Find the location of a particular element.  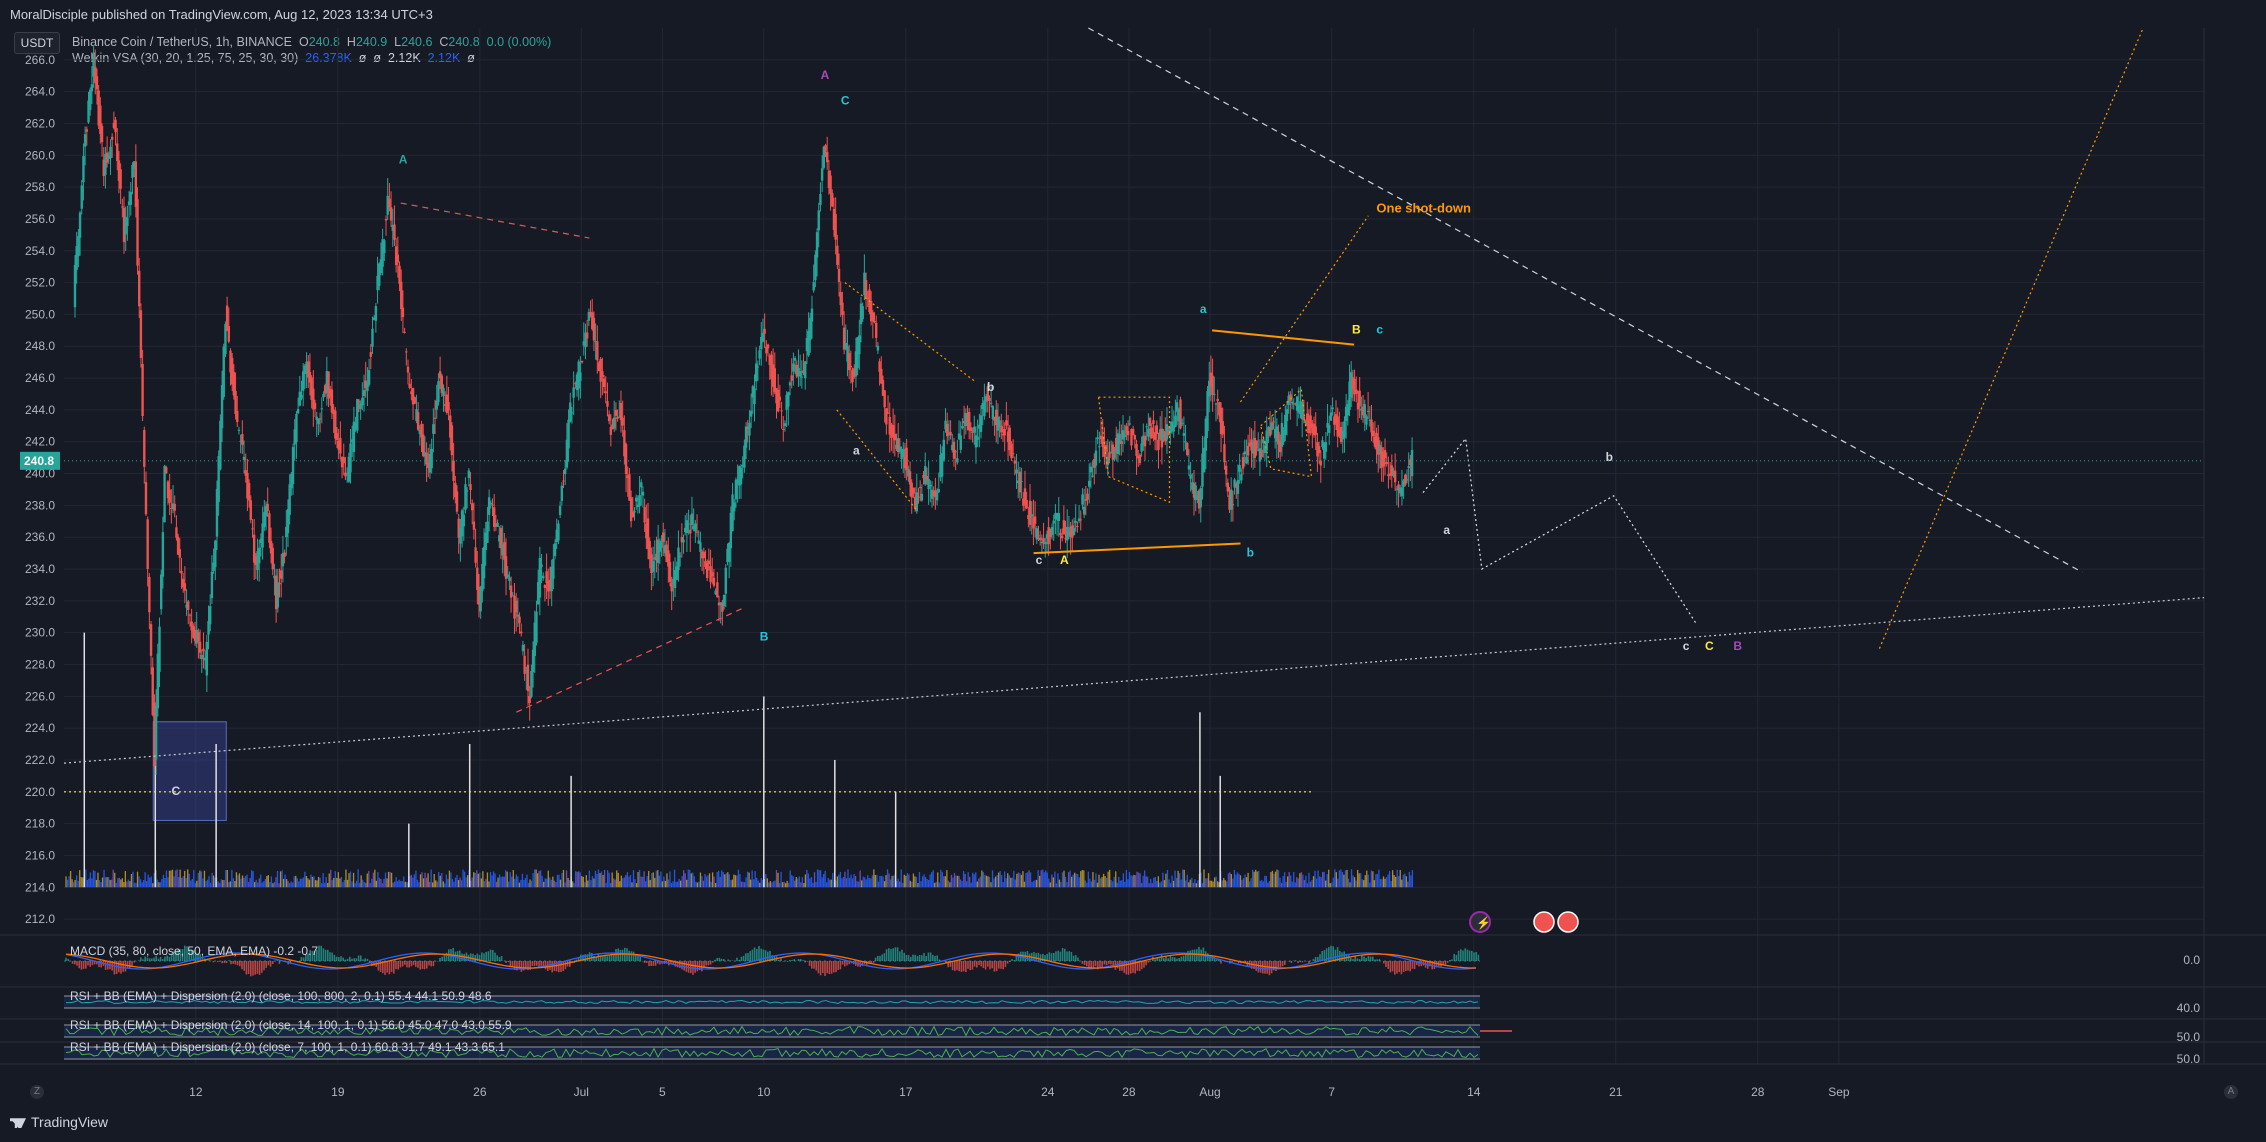

price-tick-label: 246.0 is located at coordinates (40, 378).